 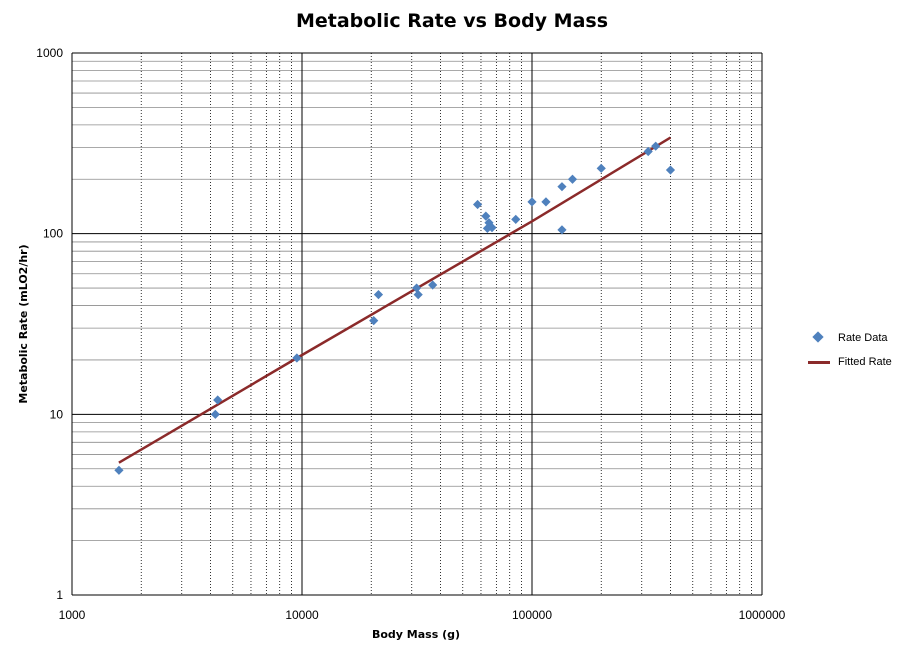 What do you see at coordinates (57, 414) in the screenshot?
I see `y-tick-label: 10` at bounding box center [57, 414].